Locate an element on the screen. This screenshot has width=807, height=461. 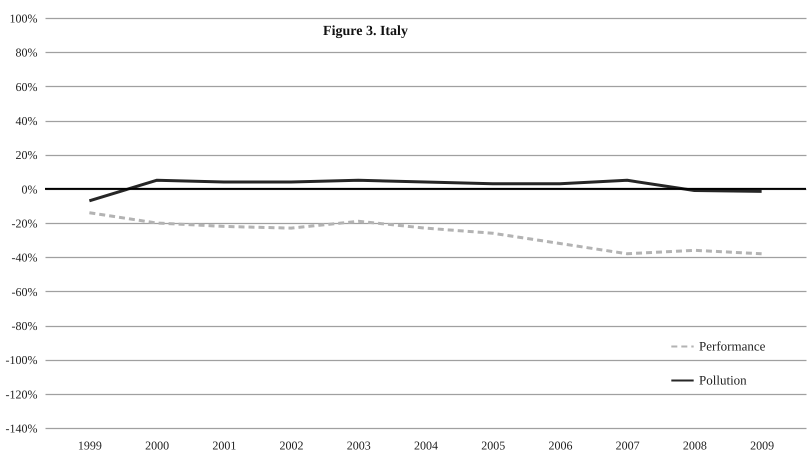
y-tick-label: -120% is located at coordinates (22, 394).